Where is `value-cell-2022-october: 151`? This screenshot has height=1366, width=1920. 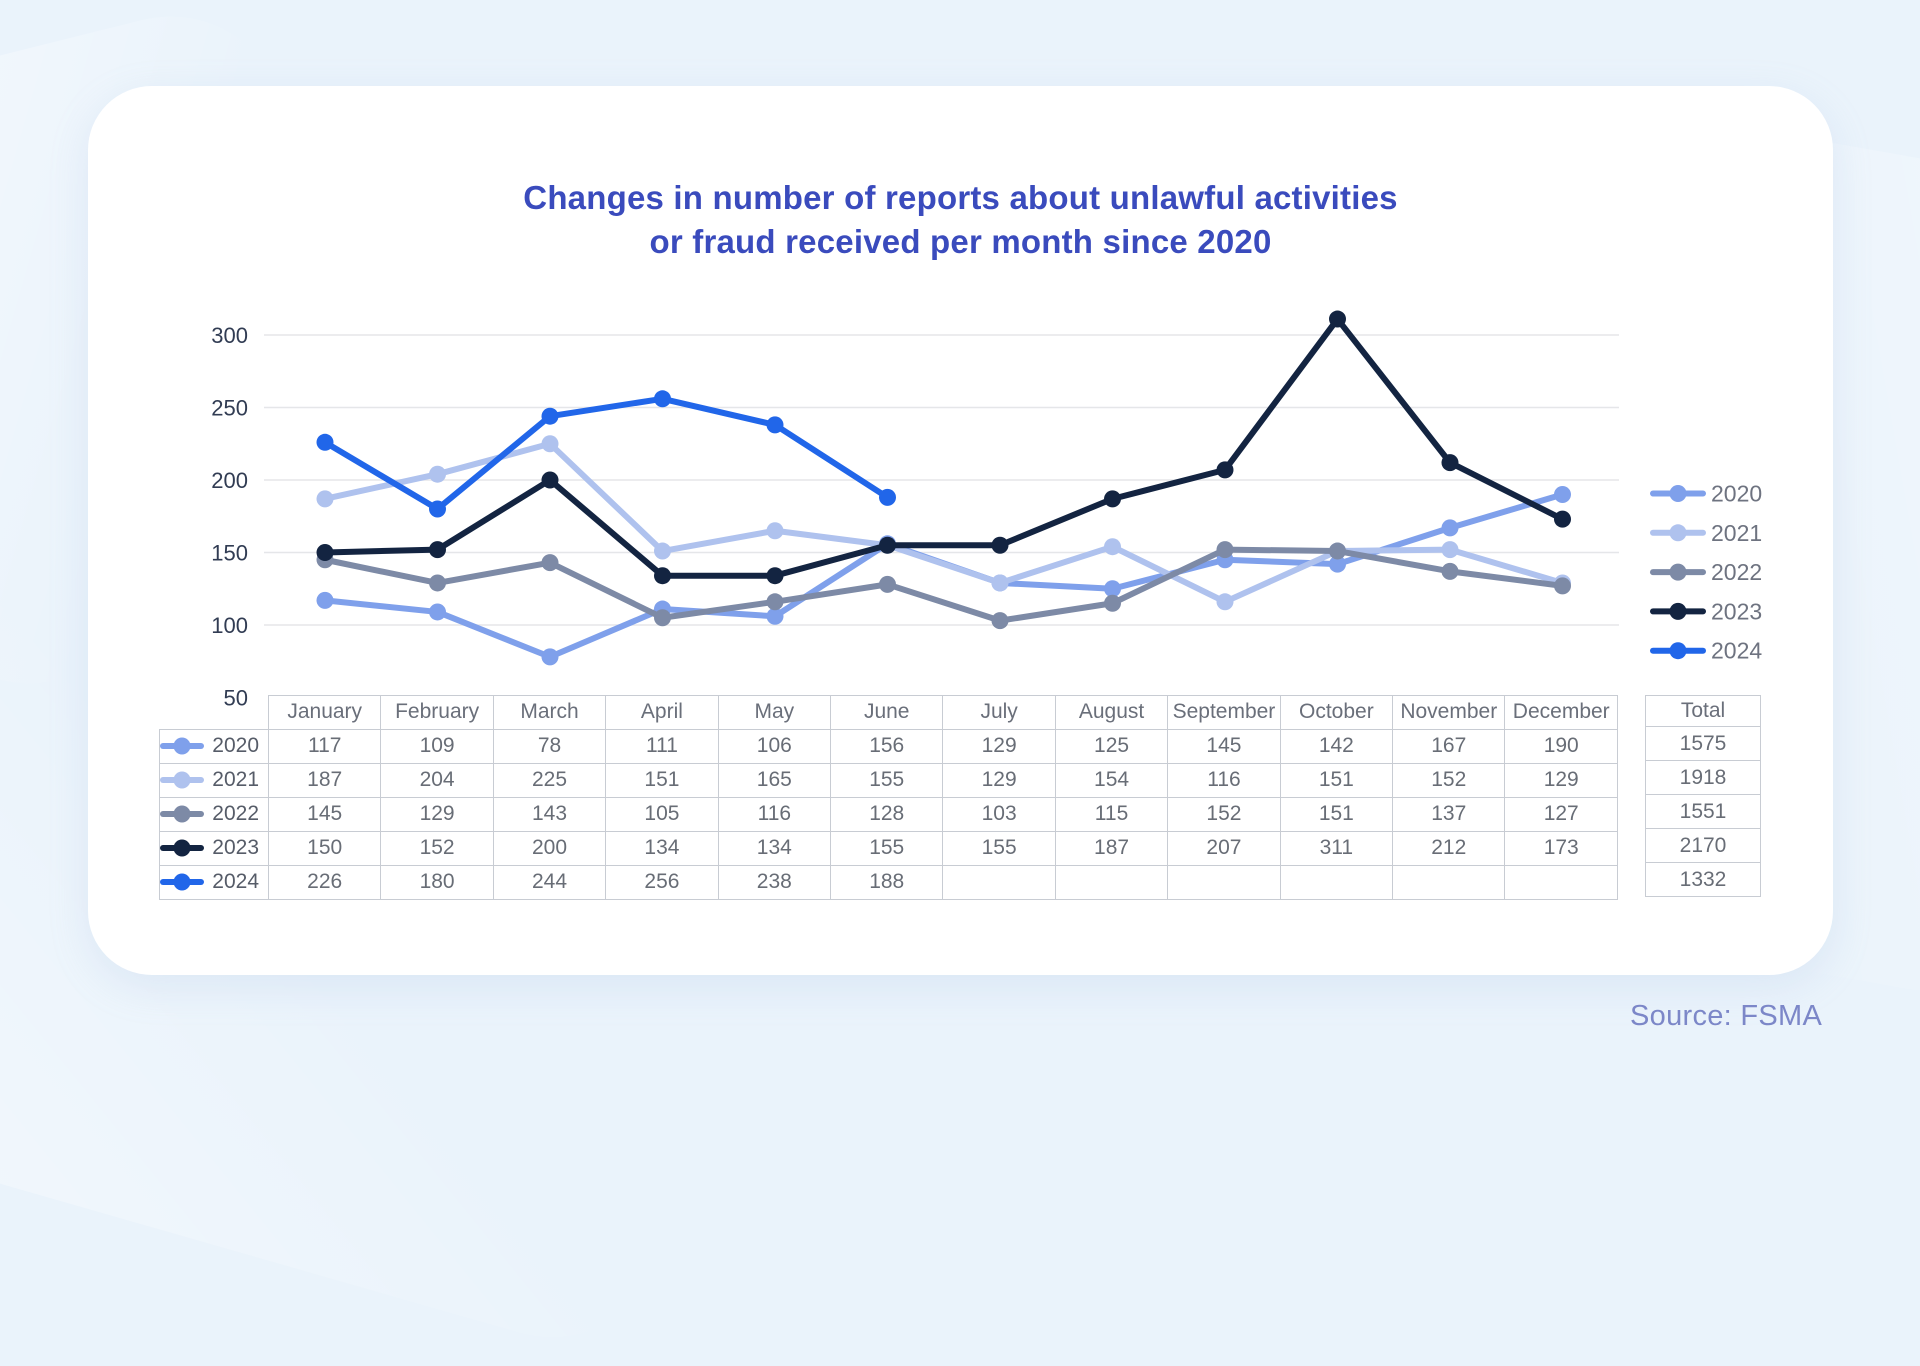 value-cell-2022-october: 151 is located at coordinates (1336, 814).